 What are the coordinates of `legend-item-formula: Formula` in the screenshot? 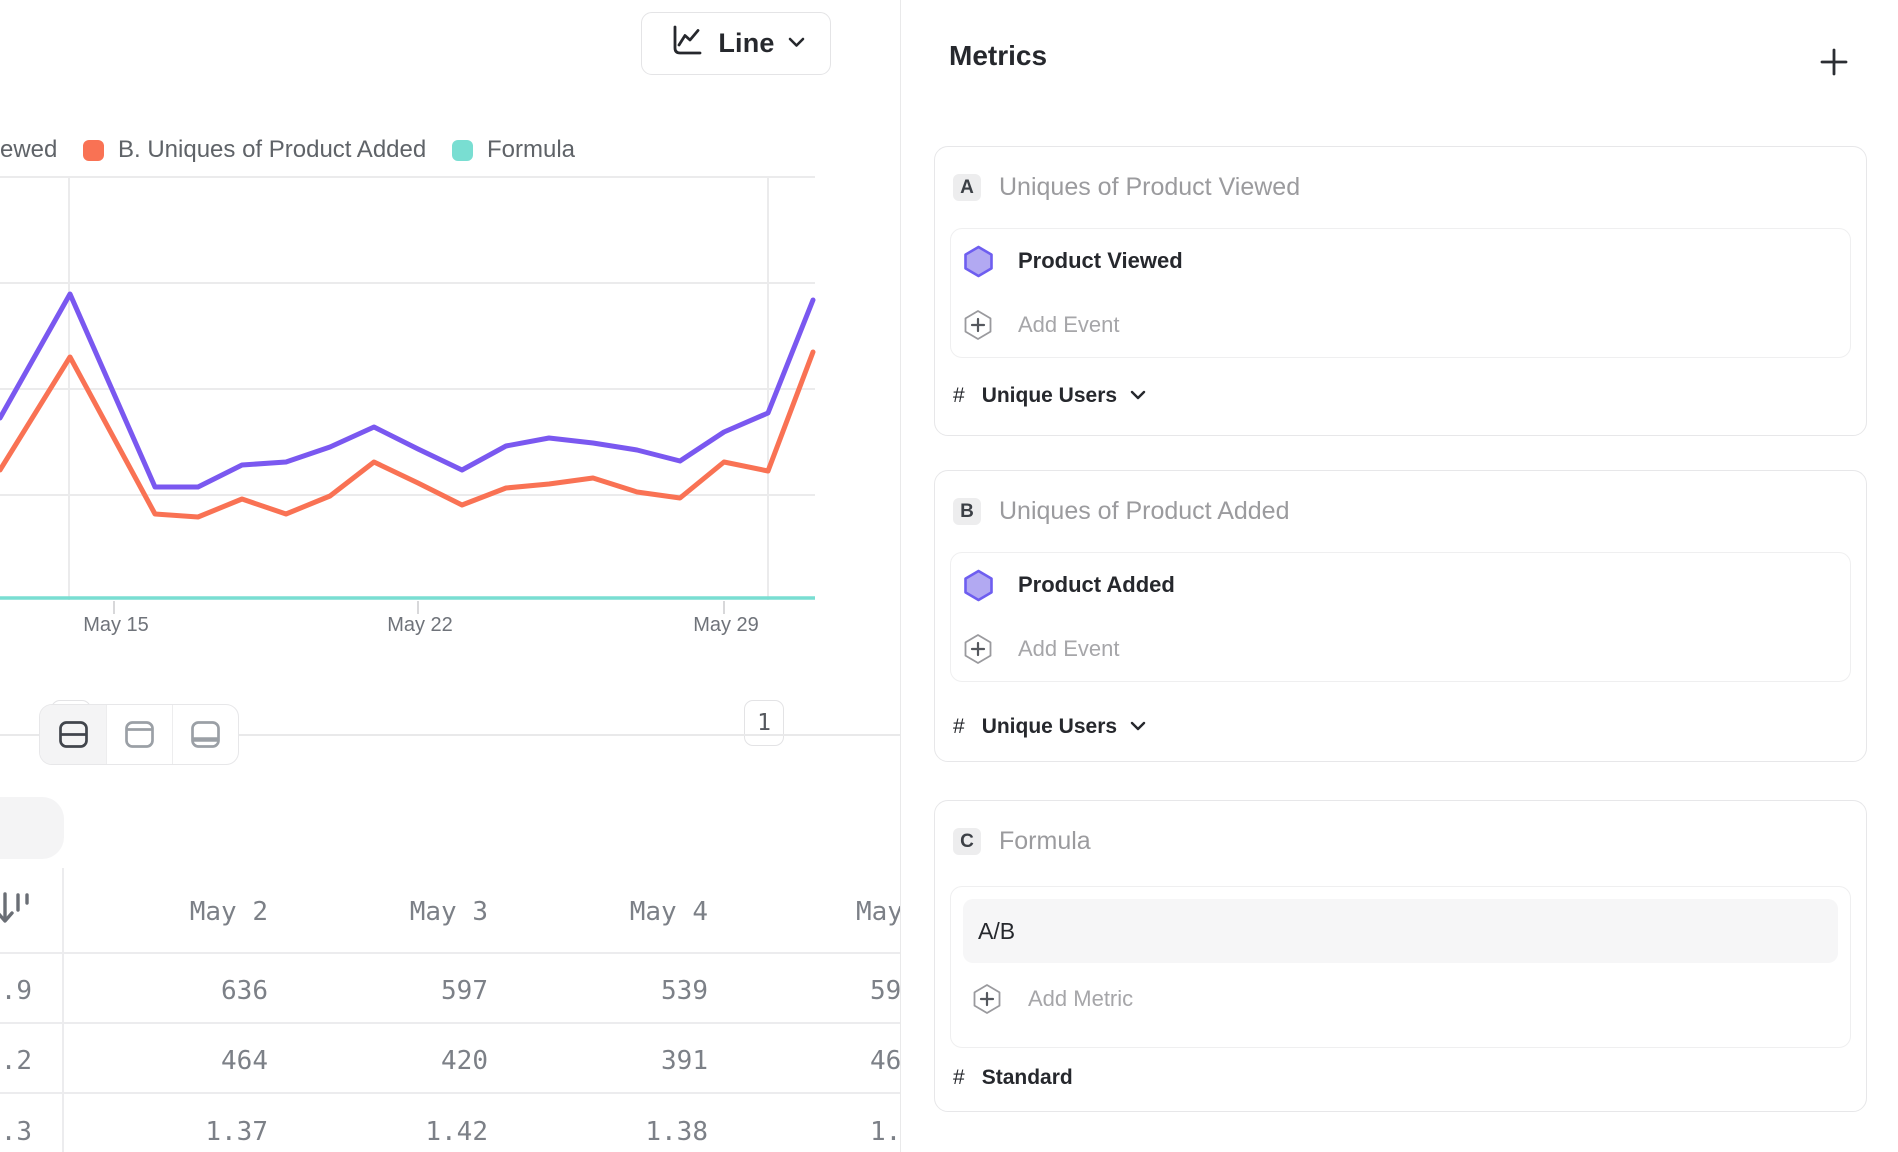 It's located at (514, 149).